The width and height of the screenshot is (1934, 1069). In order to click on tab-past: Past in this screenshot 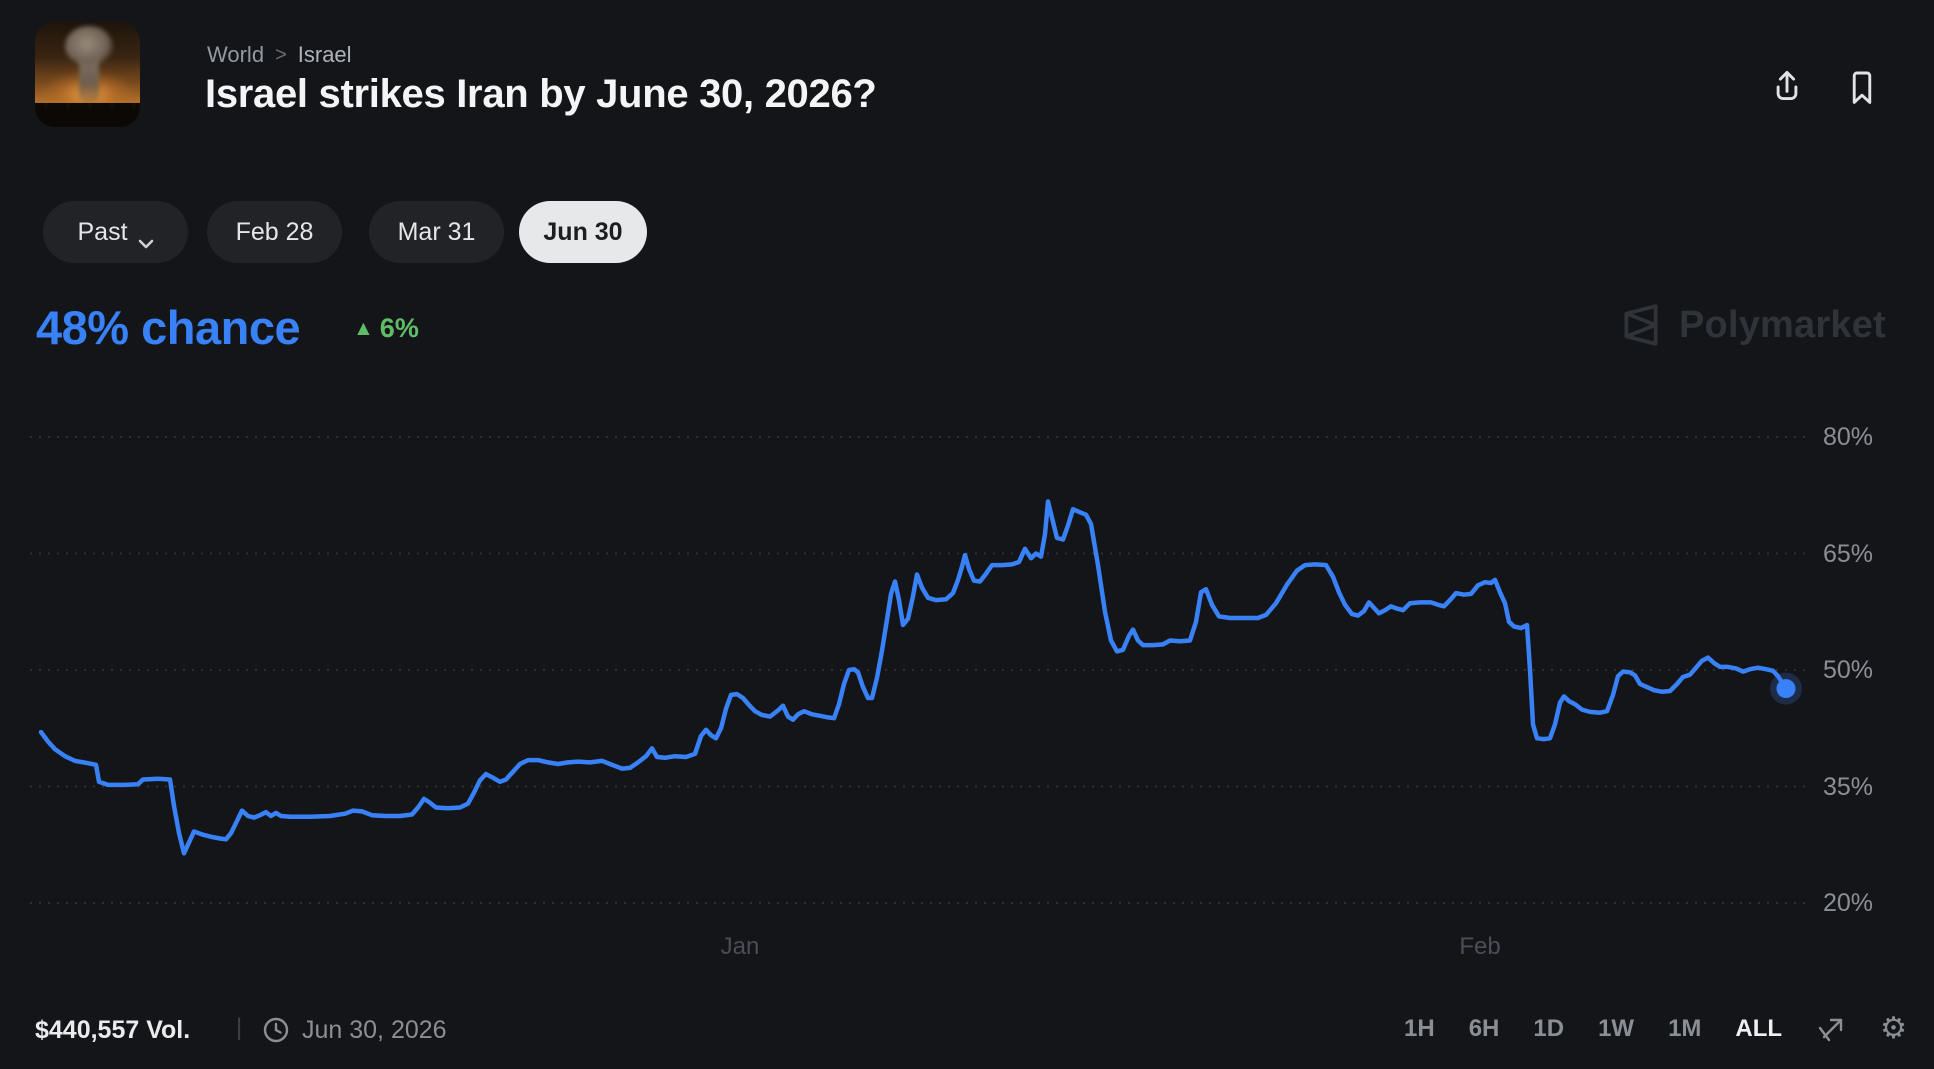, I will do `click(115, 232)`.